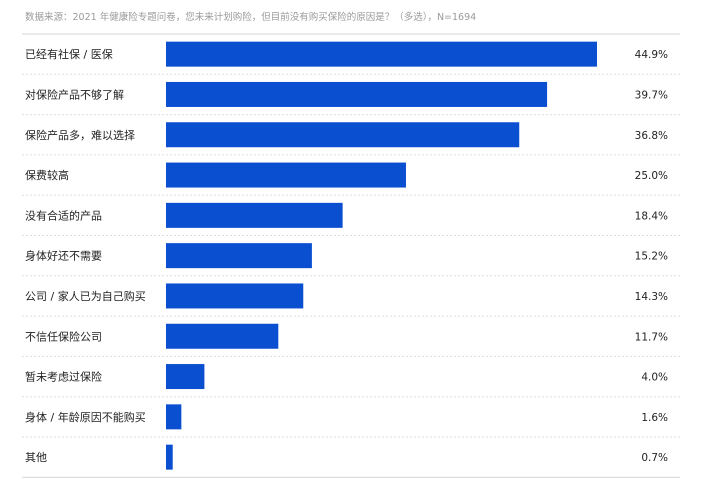 The height and width of the screenshot is (494, 720). Describe the element at coordinates (63, 336) in the screenshot. I see `category-label: 不信任保险公司` at that location.